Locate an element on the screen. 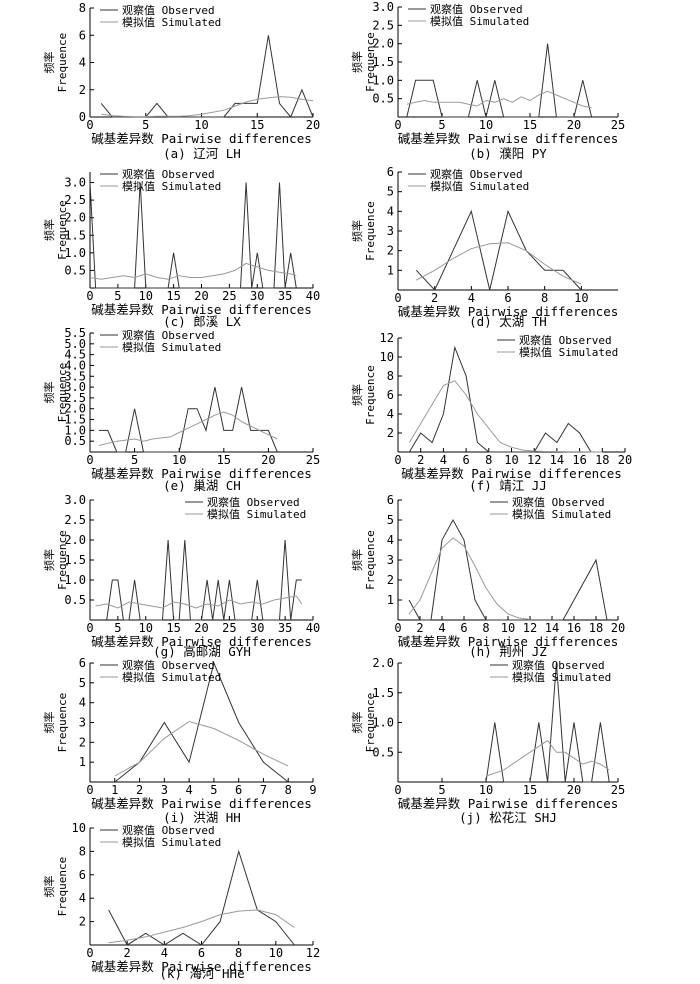  panel-caption: (h) 荆州 JZ is located at coordinates (508, 651).